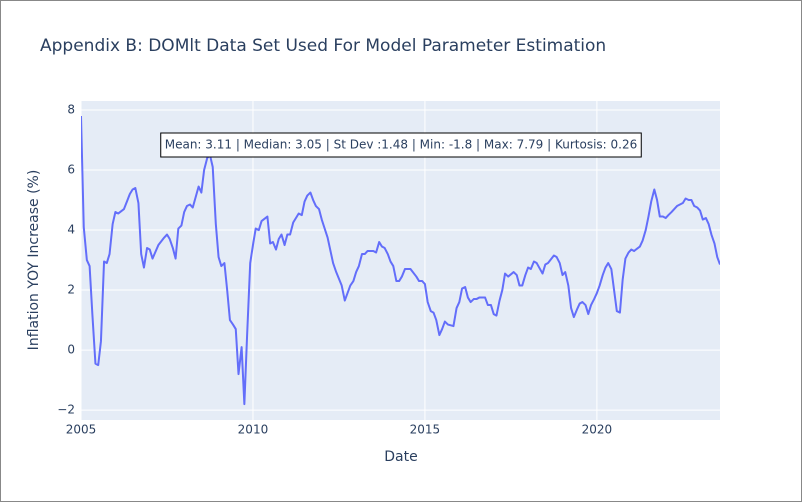 The width and height of the screenshot is (802, 502). What do you see at coordinates (253, 430) in the screenshot?
I see `x-tick-label: 2010` at bounding box center [253, 430].